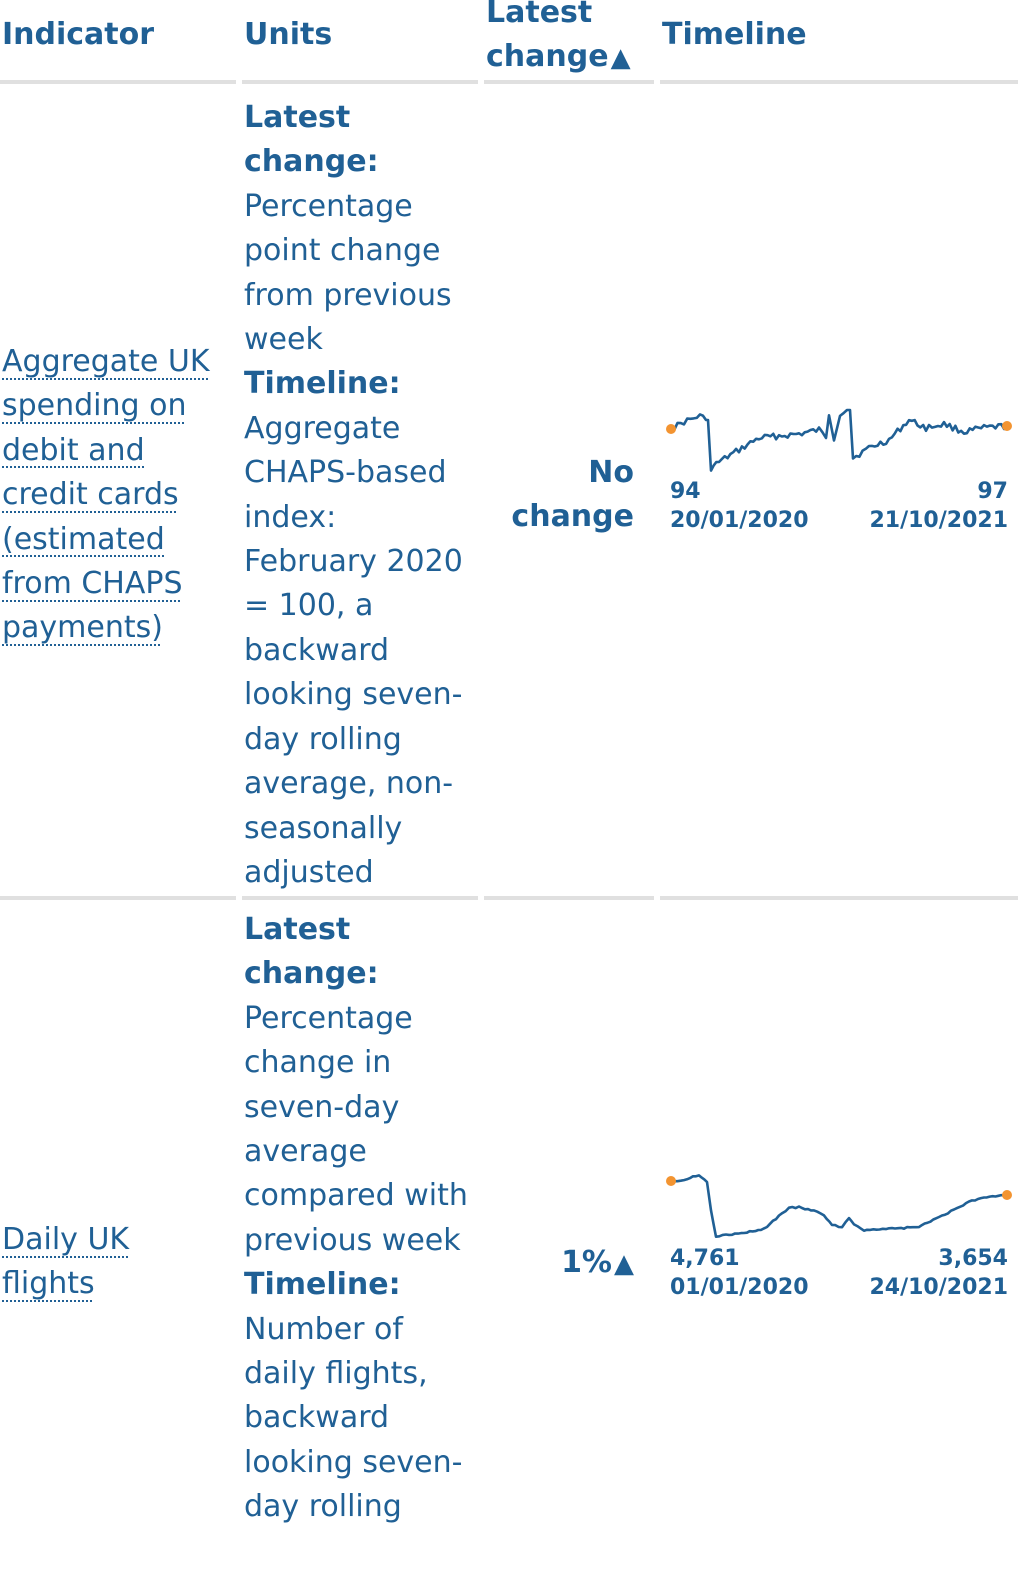 The image size is (1030, 1588). What do you see at coordinates (705, 1258) in the screenshot?
I see `timeline-start-value: 4,761` at bounding box center [705, 1258].